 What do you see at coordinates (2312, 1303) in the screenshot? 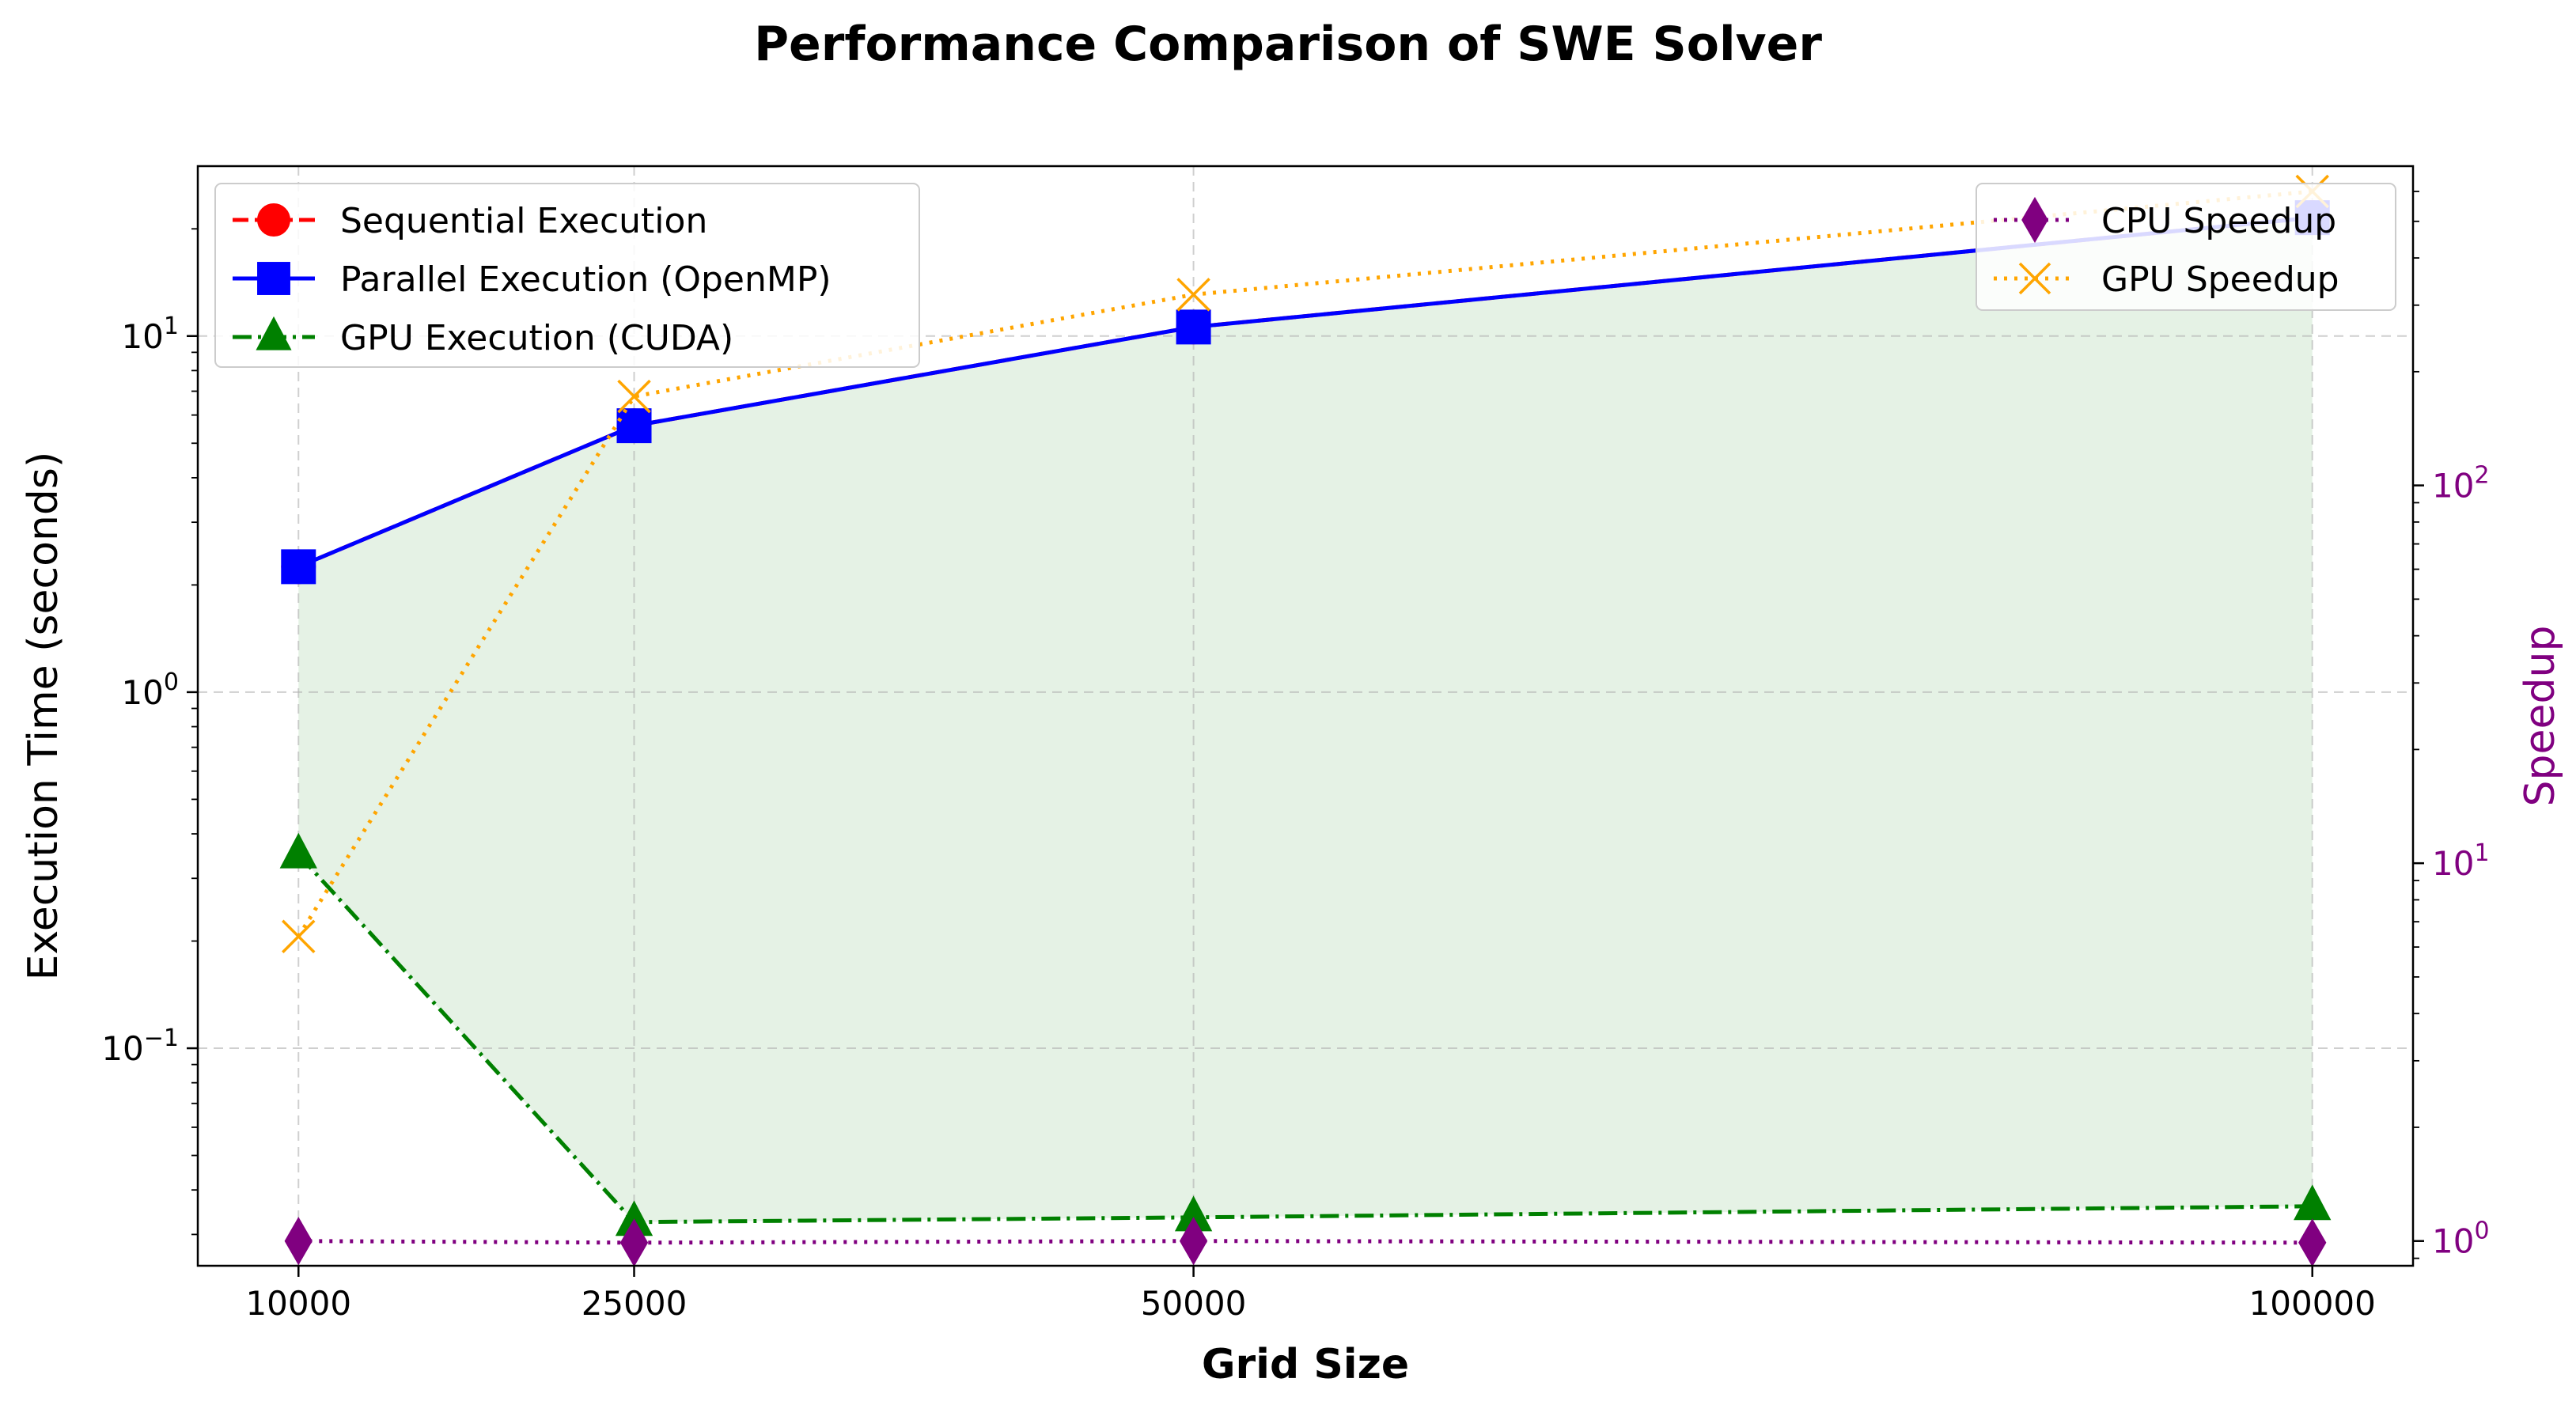
I see `x-tick-label: 100000` at bounding box center [2312, 1303].